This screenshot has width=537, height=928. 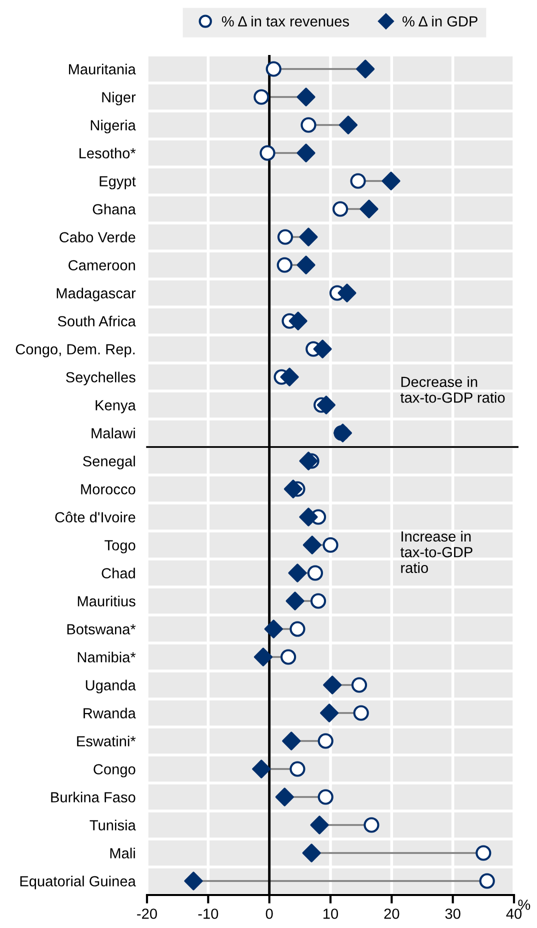 I want to click on y-tick-label: Burkina Faso, so click(x=93, y=797).